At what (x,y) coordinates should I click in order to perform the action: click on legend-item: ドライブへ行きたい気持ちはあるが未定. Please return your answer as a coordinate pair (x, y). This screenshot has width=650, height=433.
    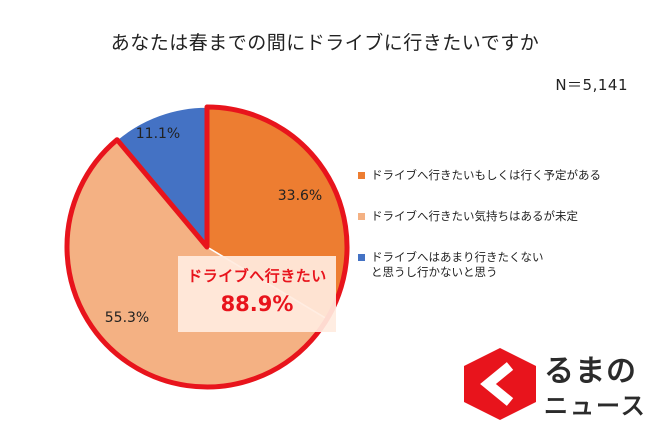
    Looking at the image, I should click on (498, 216).